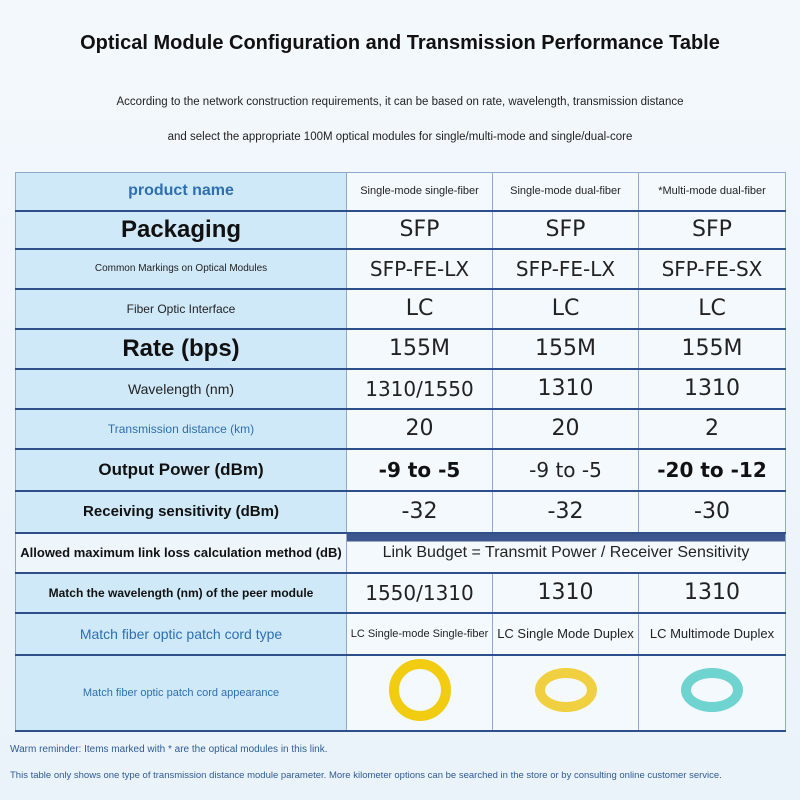 This screenshot has width=800, height=800. What do you see at coordinates (181, 511) in the screenshot?
I see `row-label: Receiving sensitivity (dBm)` at bounding box center [181, 511].